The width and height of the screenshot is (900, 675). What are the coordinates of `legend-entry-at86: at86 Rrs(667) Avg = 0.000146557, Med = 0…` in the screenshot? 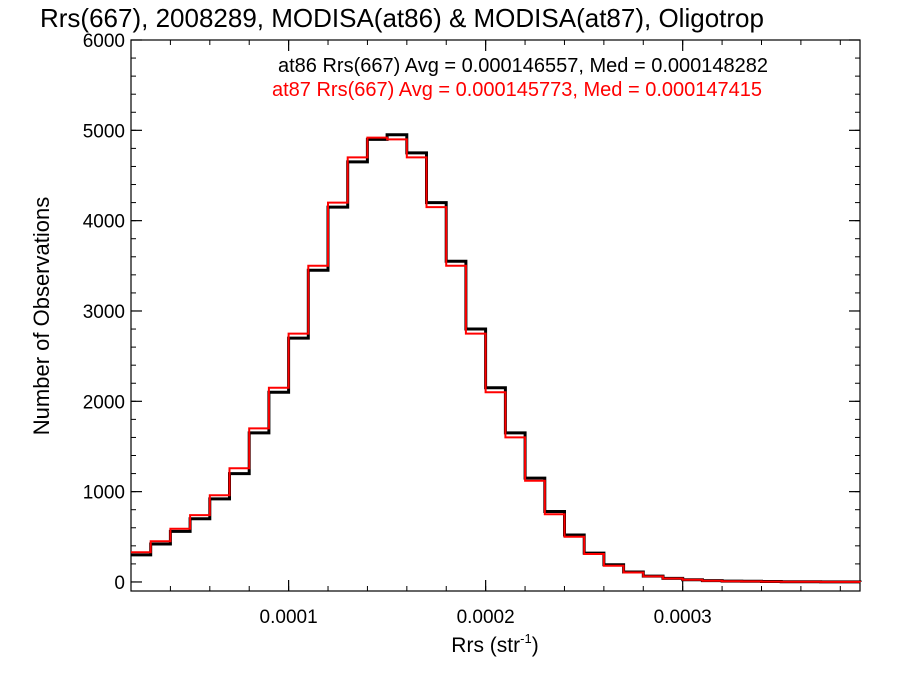 It's located at (523, 66).